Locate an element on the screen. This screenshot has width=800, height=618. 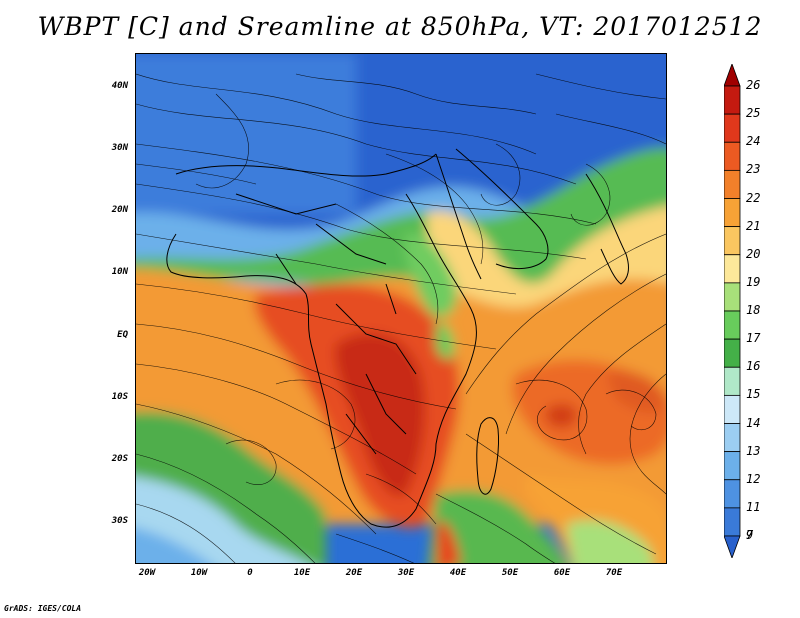
colorbar-label: 9 is located at coordinates (750, 535).